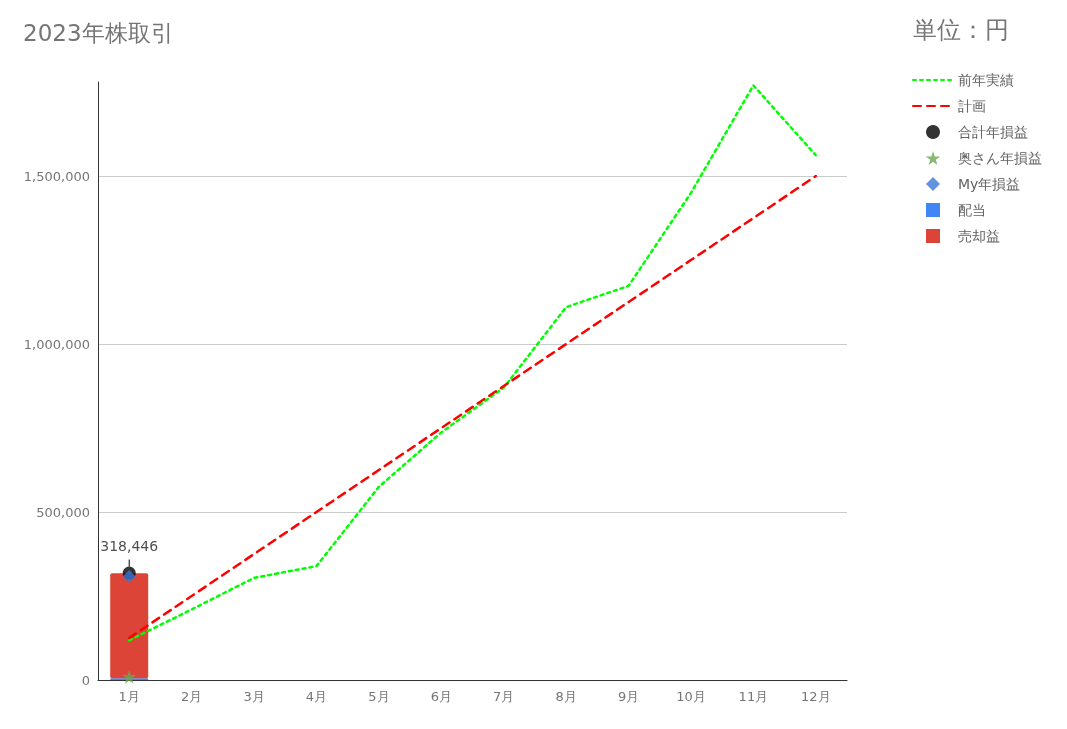  I want to click on x-tick-label: 7月, so click(504, 696).